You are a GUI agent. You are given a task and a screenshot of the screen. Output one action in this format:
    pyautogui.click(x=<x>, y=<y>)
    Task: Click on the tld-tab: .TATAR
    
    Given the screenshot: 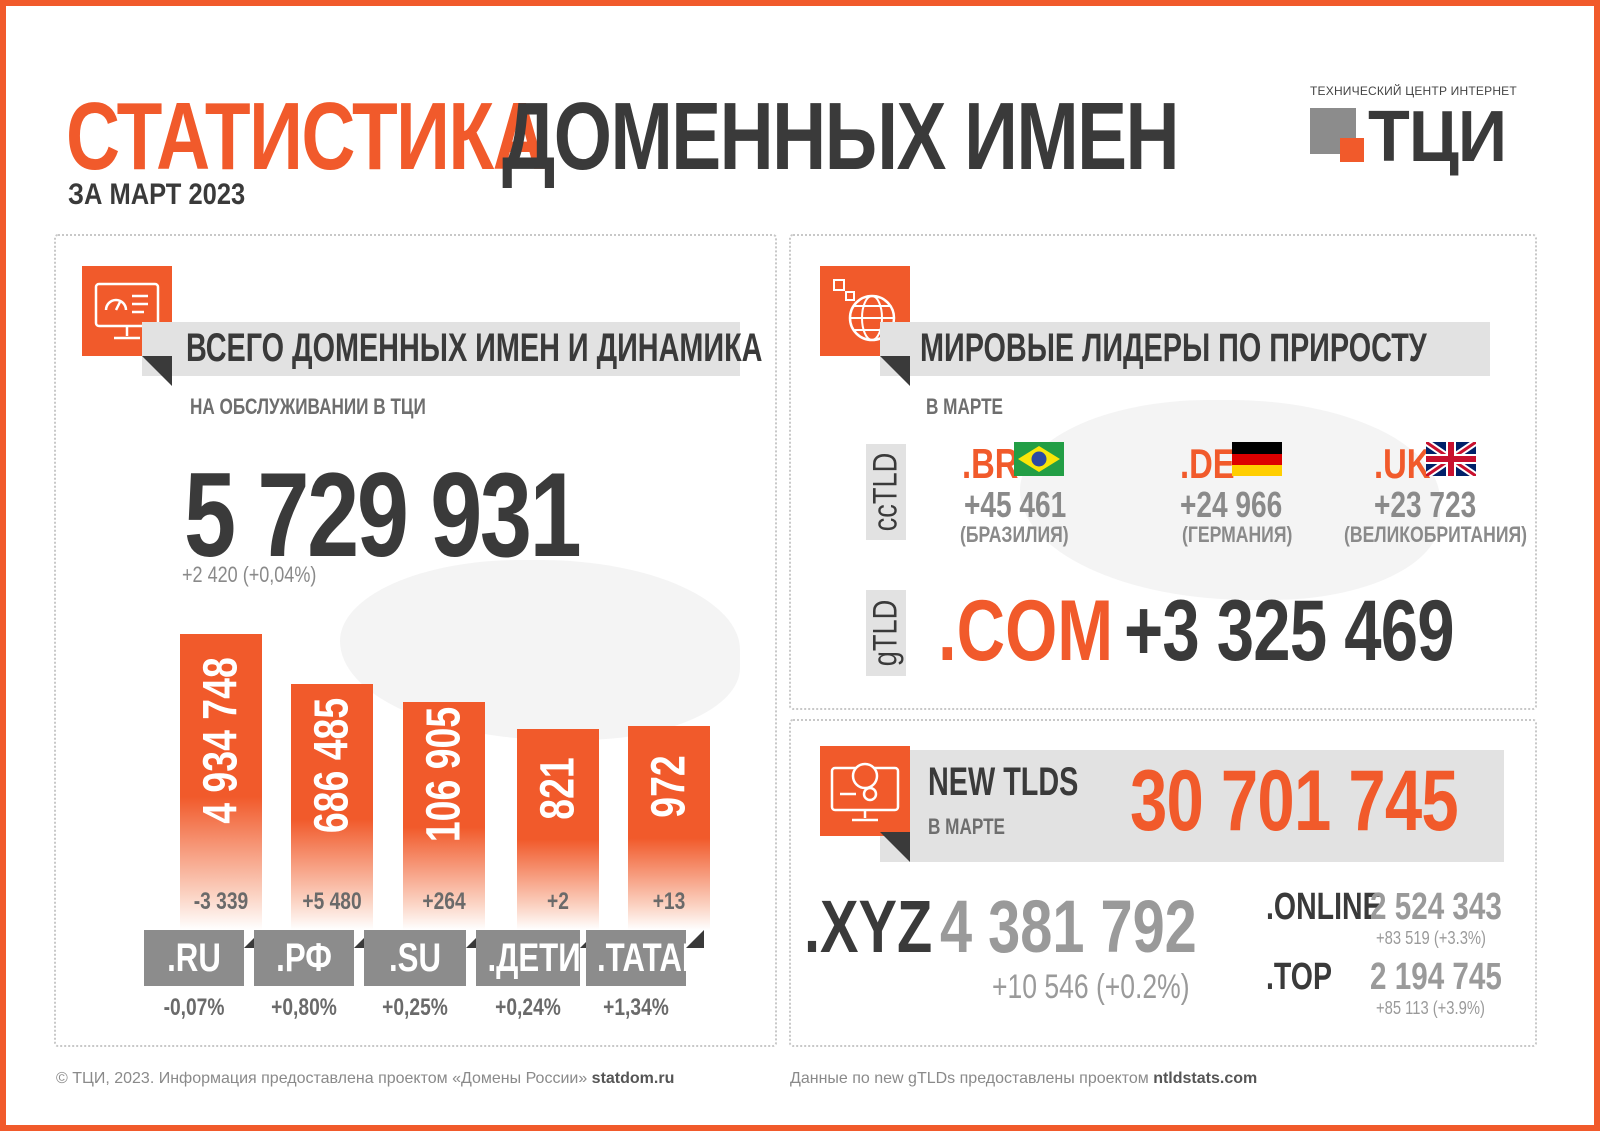 What is the action you would take?
    pyautogui.click(x=645, y=958)
    